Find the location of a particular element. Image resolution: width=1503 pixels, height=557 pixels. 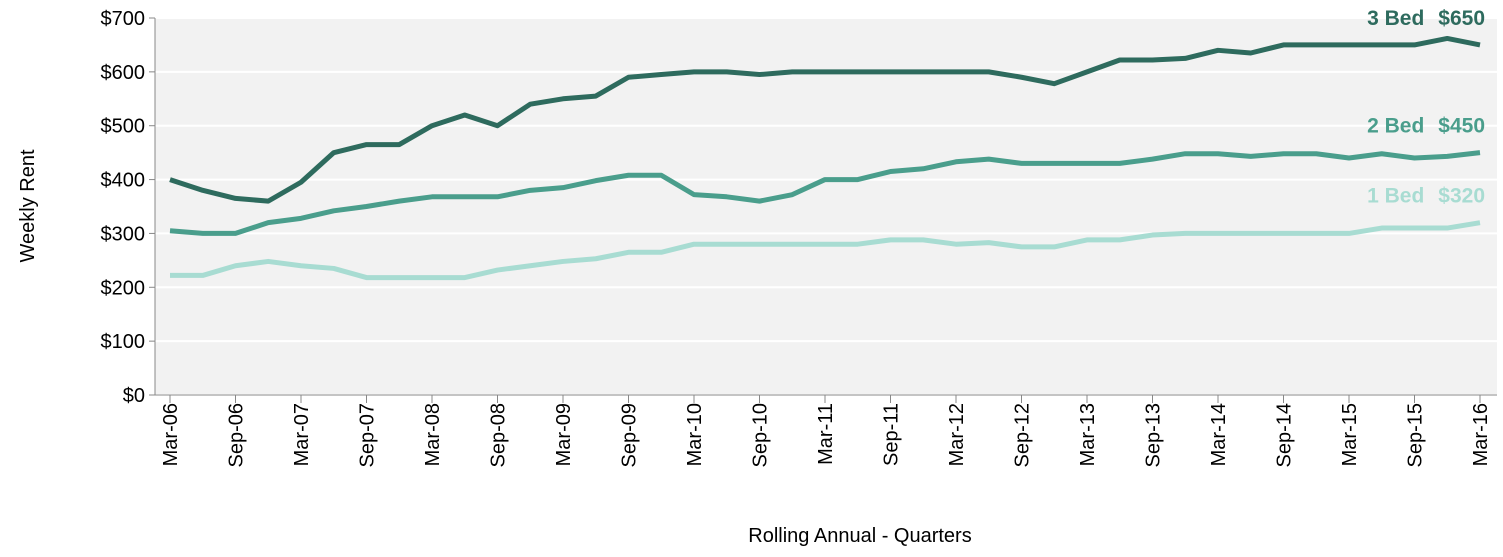

x-tick-label: Mar-10 is located at coordinates (695, 434).